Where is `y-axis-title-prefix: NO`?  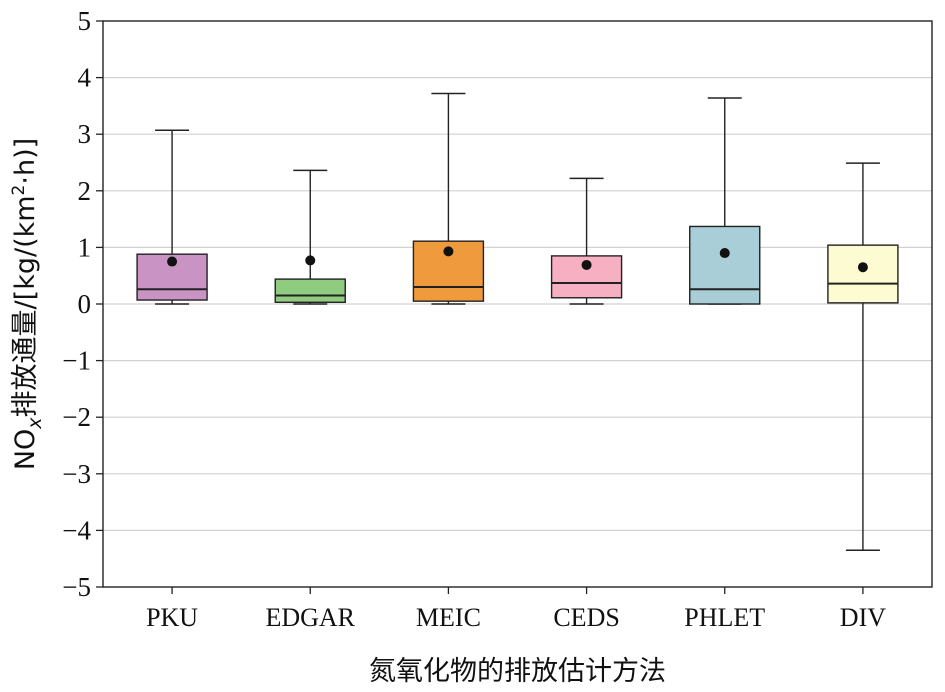
y-axis-title-prefix: NO is located at coordinates (25, 449).